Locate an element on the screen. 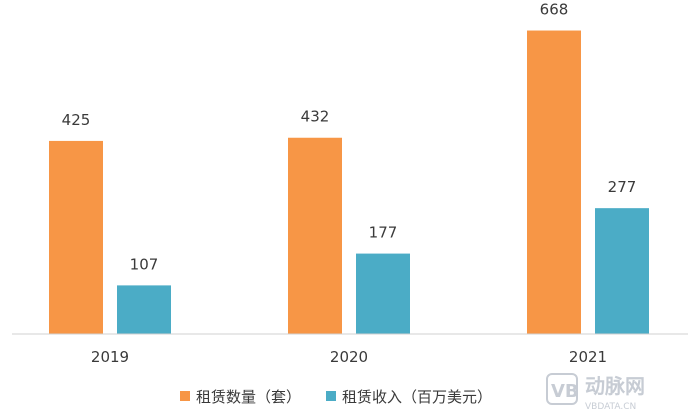 The width and height of the screenshot is (700, 418). legend-label-series-1: 租赁数量（套） is located at coordinates (248, 397).